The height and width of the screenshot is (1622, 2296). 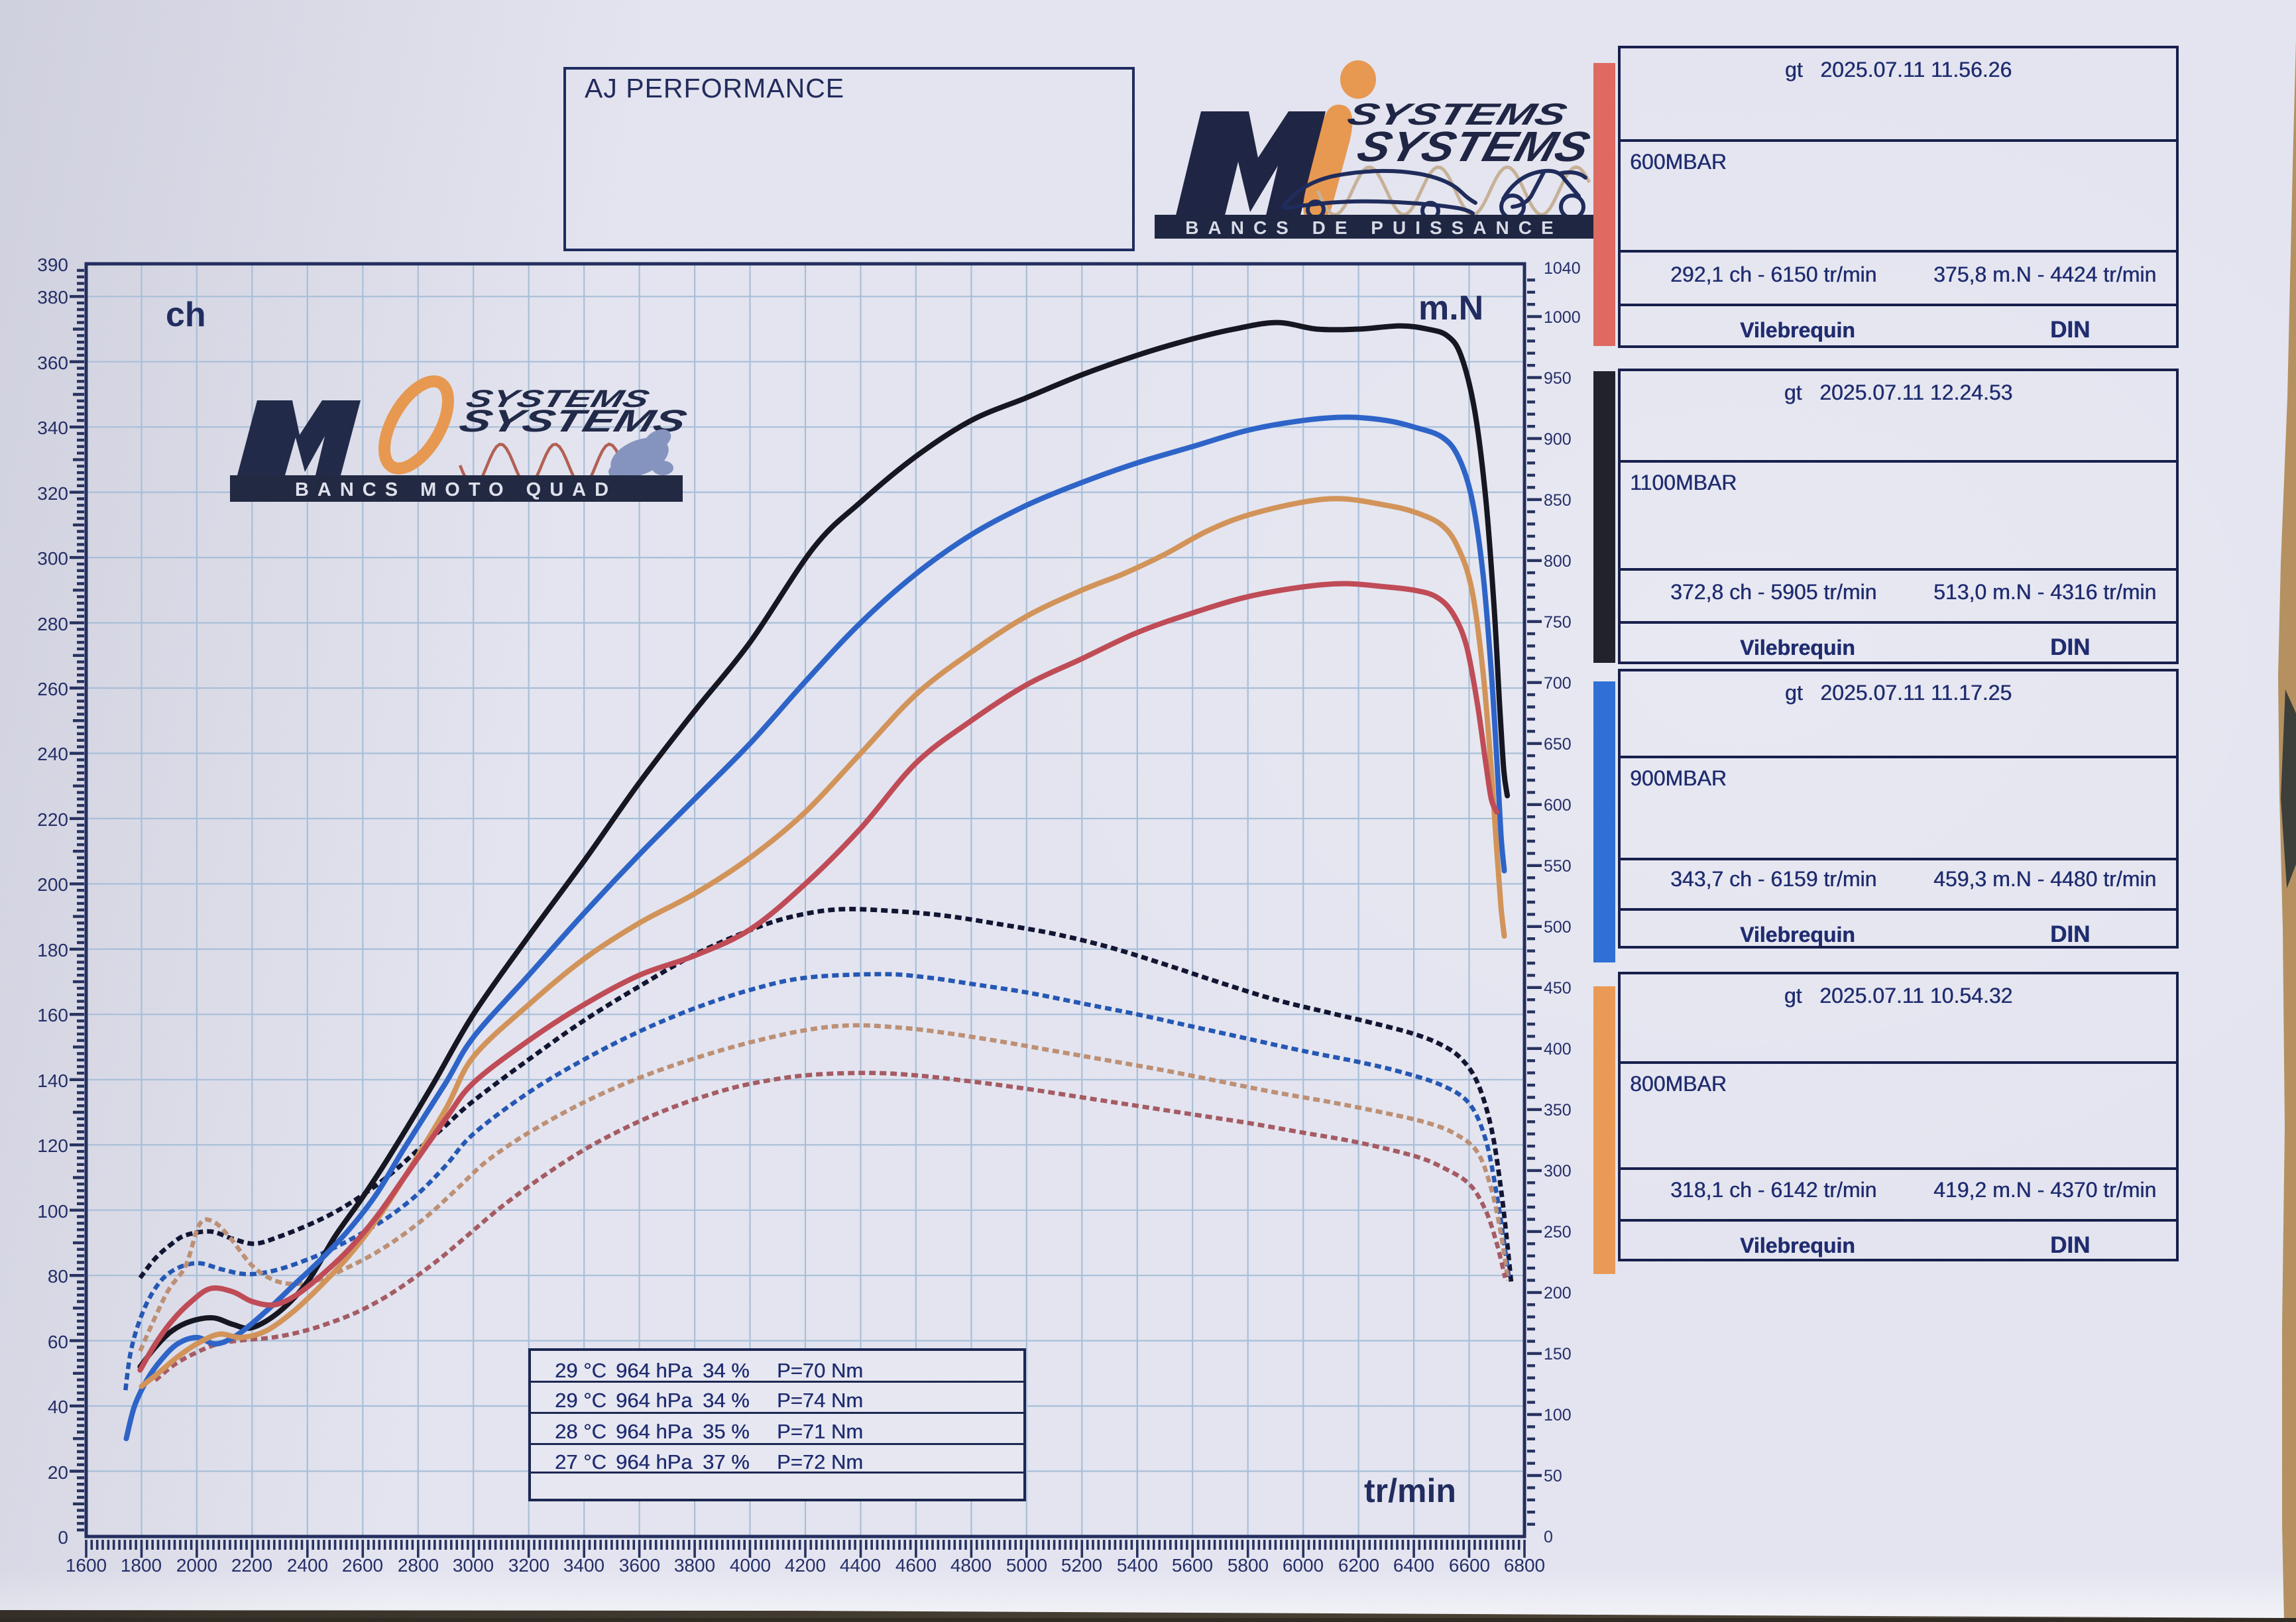 I want to click on svg-text: ch, so click(x=186, y=315).